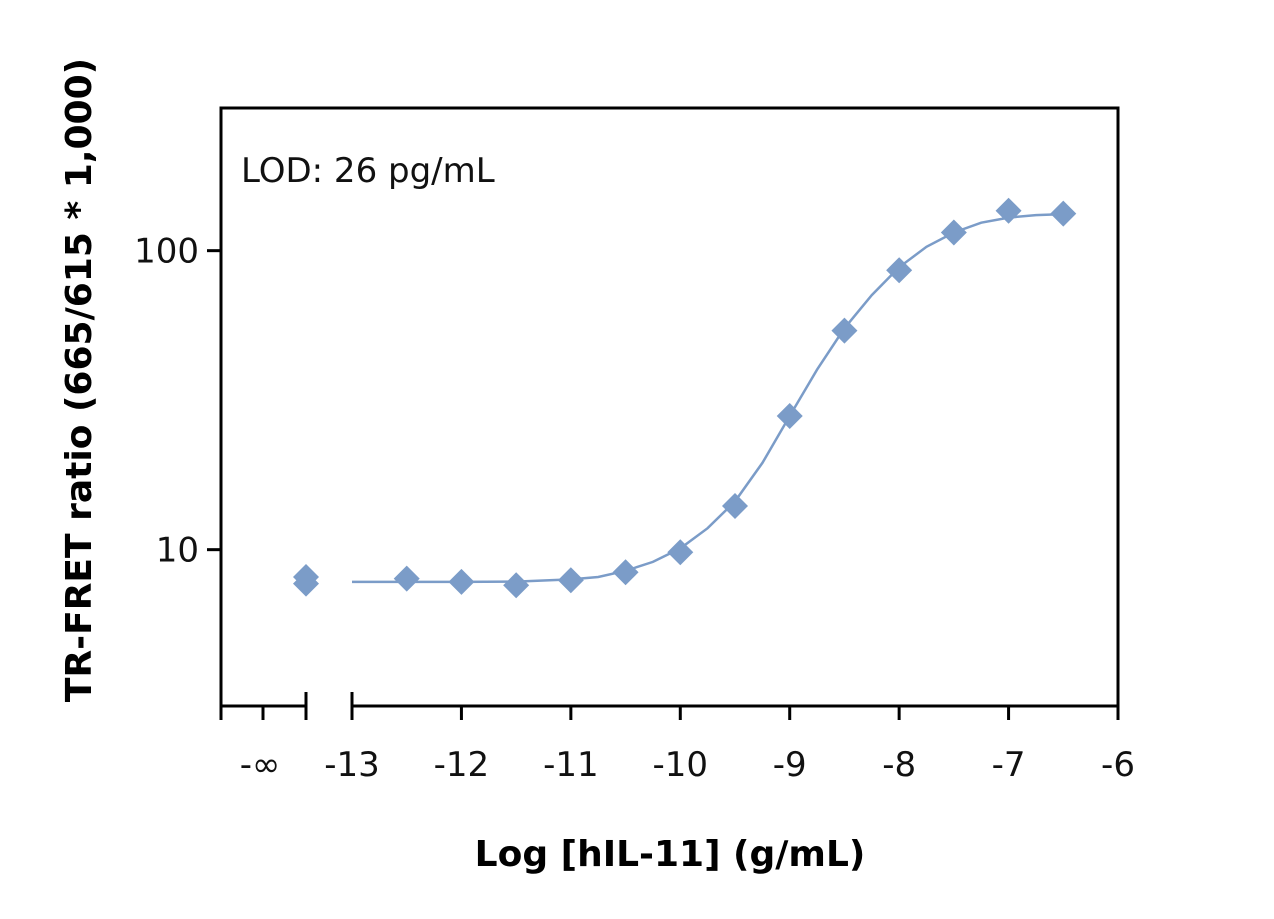 The image size is (1274, 919). I want to click on x-tick-label: -13, so click(352, 765).